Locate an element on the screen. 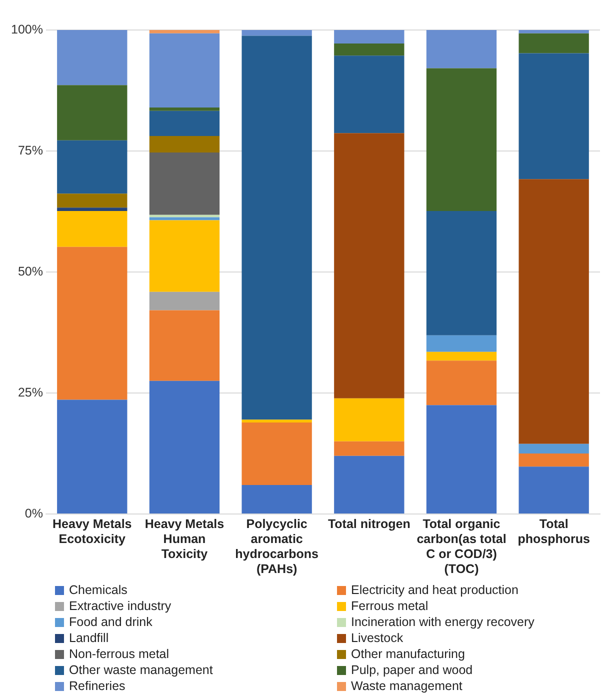 The width and height of the screenshot is (602, 695). legend-label: Waste management is located at coordinates (406, 686).